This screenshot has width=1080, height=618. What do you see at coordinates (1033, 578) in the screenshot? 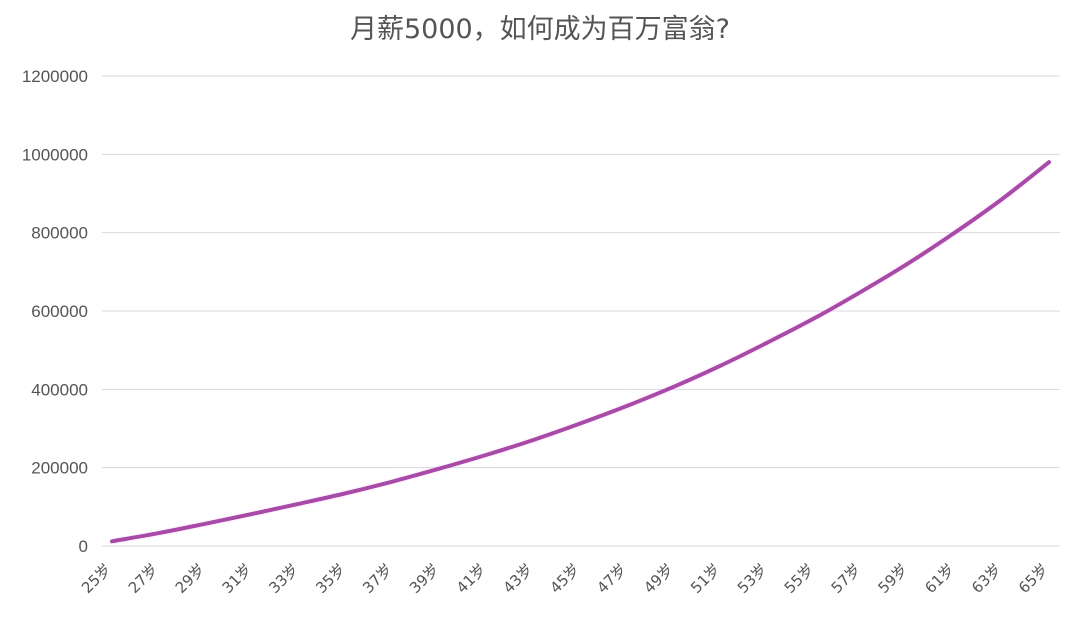
I see `x-tick-label: 65岁` at bounding box center [1033, 578].